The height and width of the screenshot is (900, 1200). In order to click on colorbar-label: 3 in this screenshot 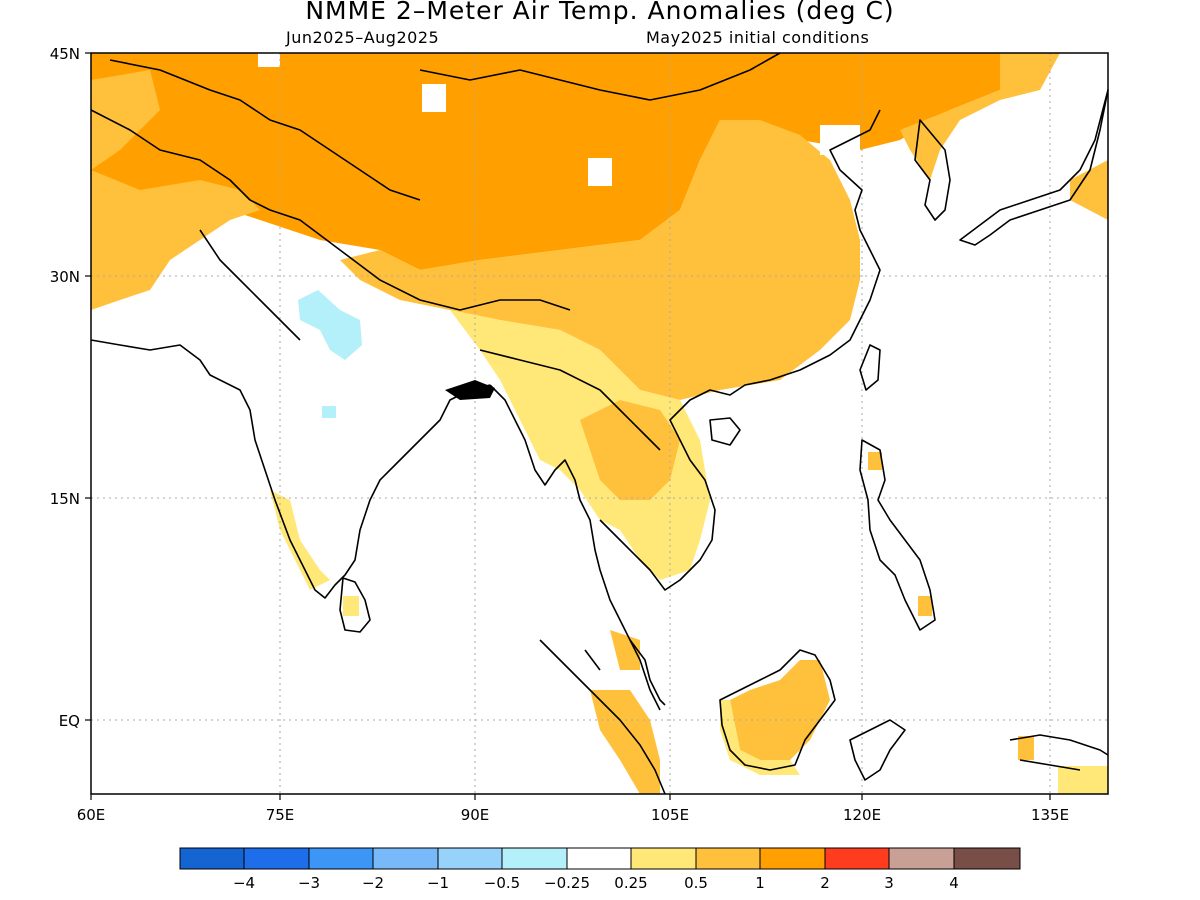, I will do `click(889, 883)`.